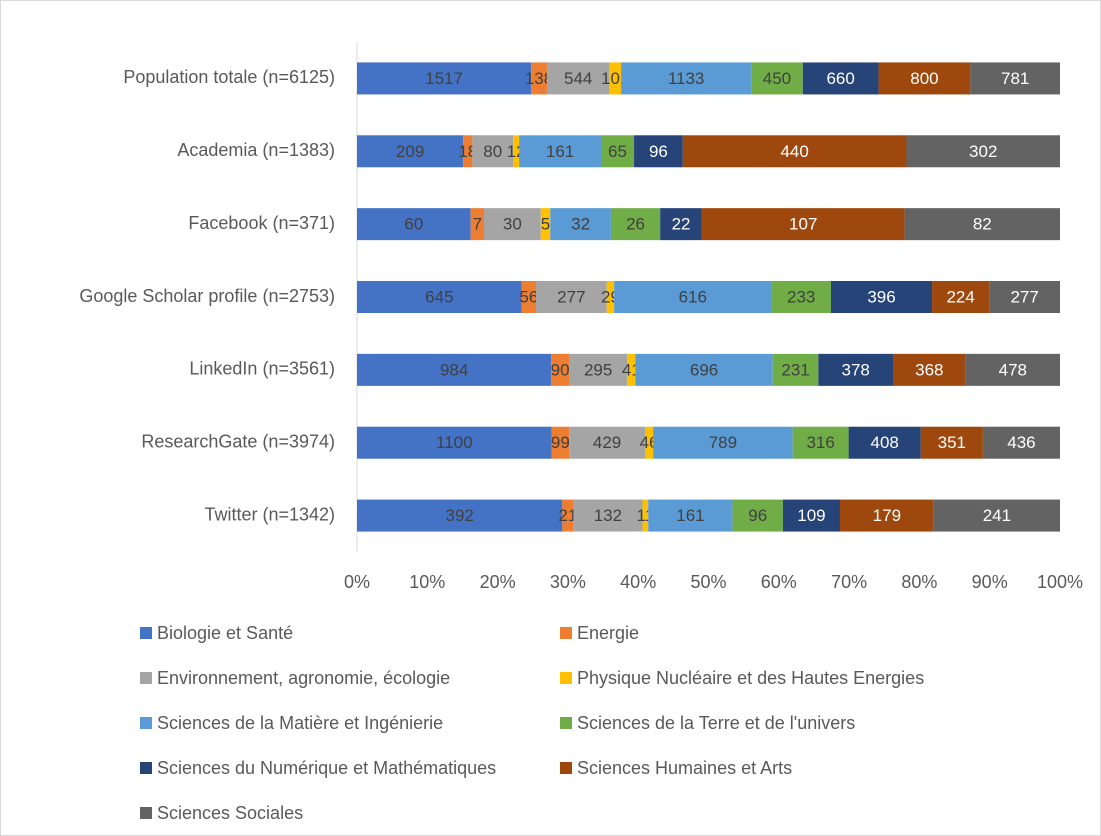 Image resolution: width=1101 pixels, height=836 pixels. I want to click on data-label: 99, so click(560, 442).